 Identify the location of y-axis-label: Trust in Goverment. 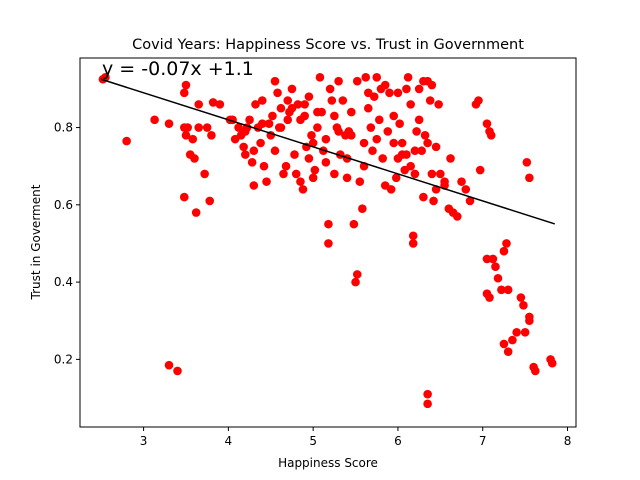
(36, 242).